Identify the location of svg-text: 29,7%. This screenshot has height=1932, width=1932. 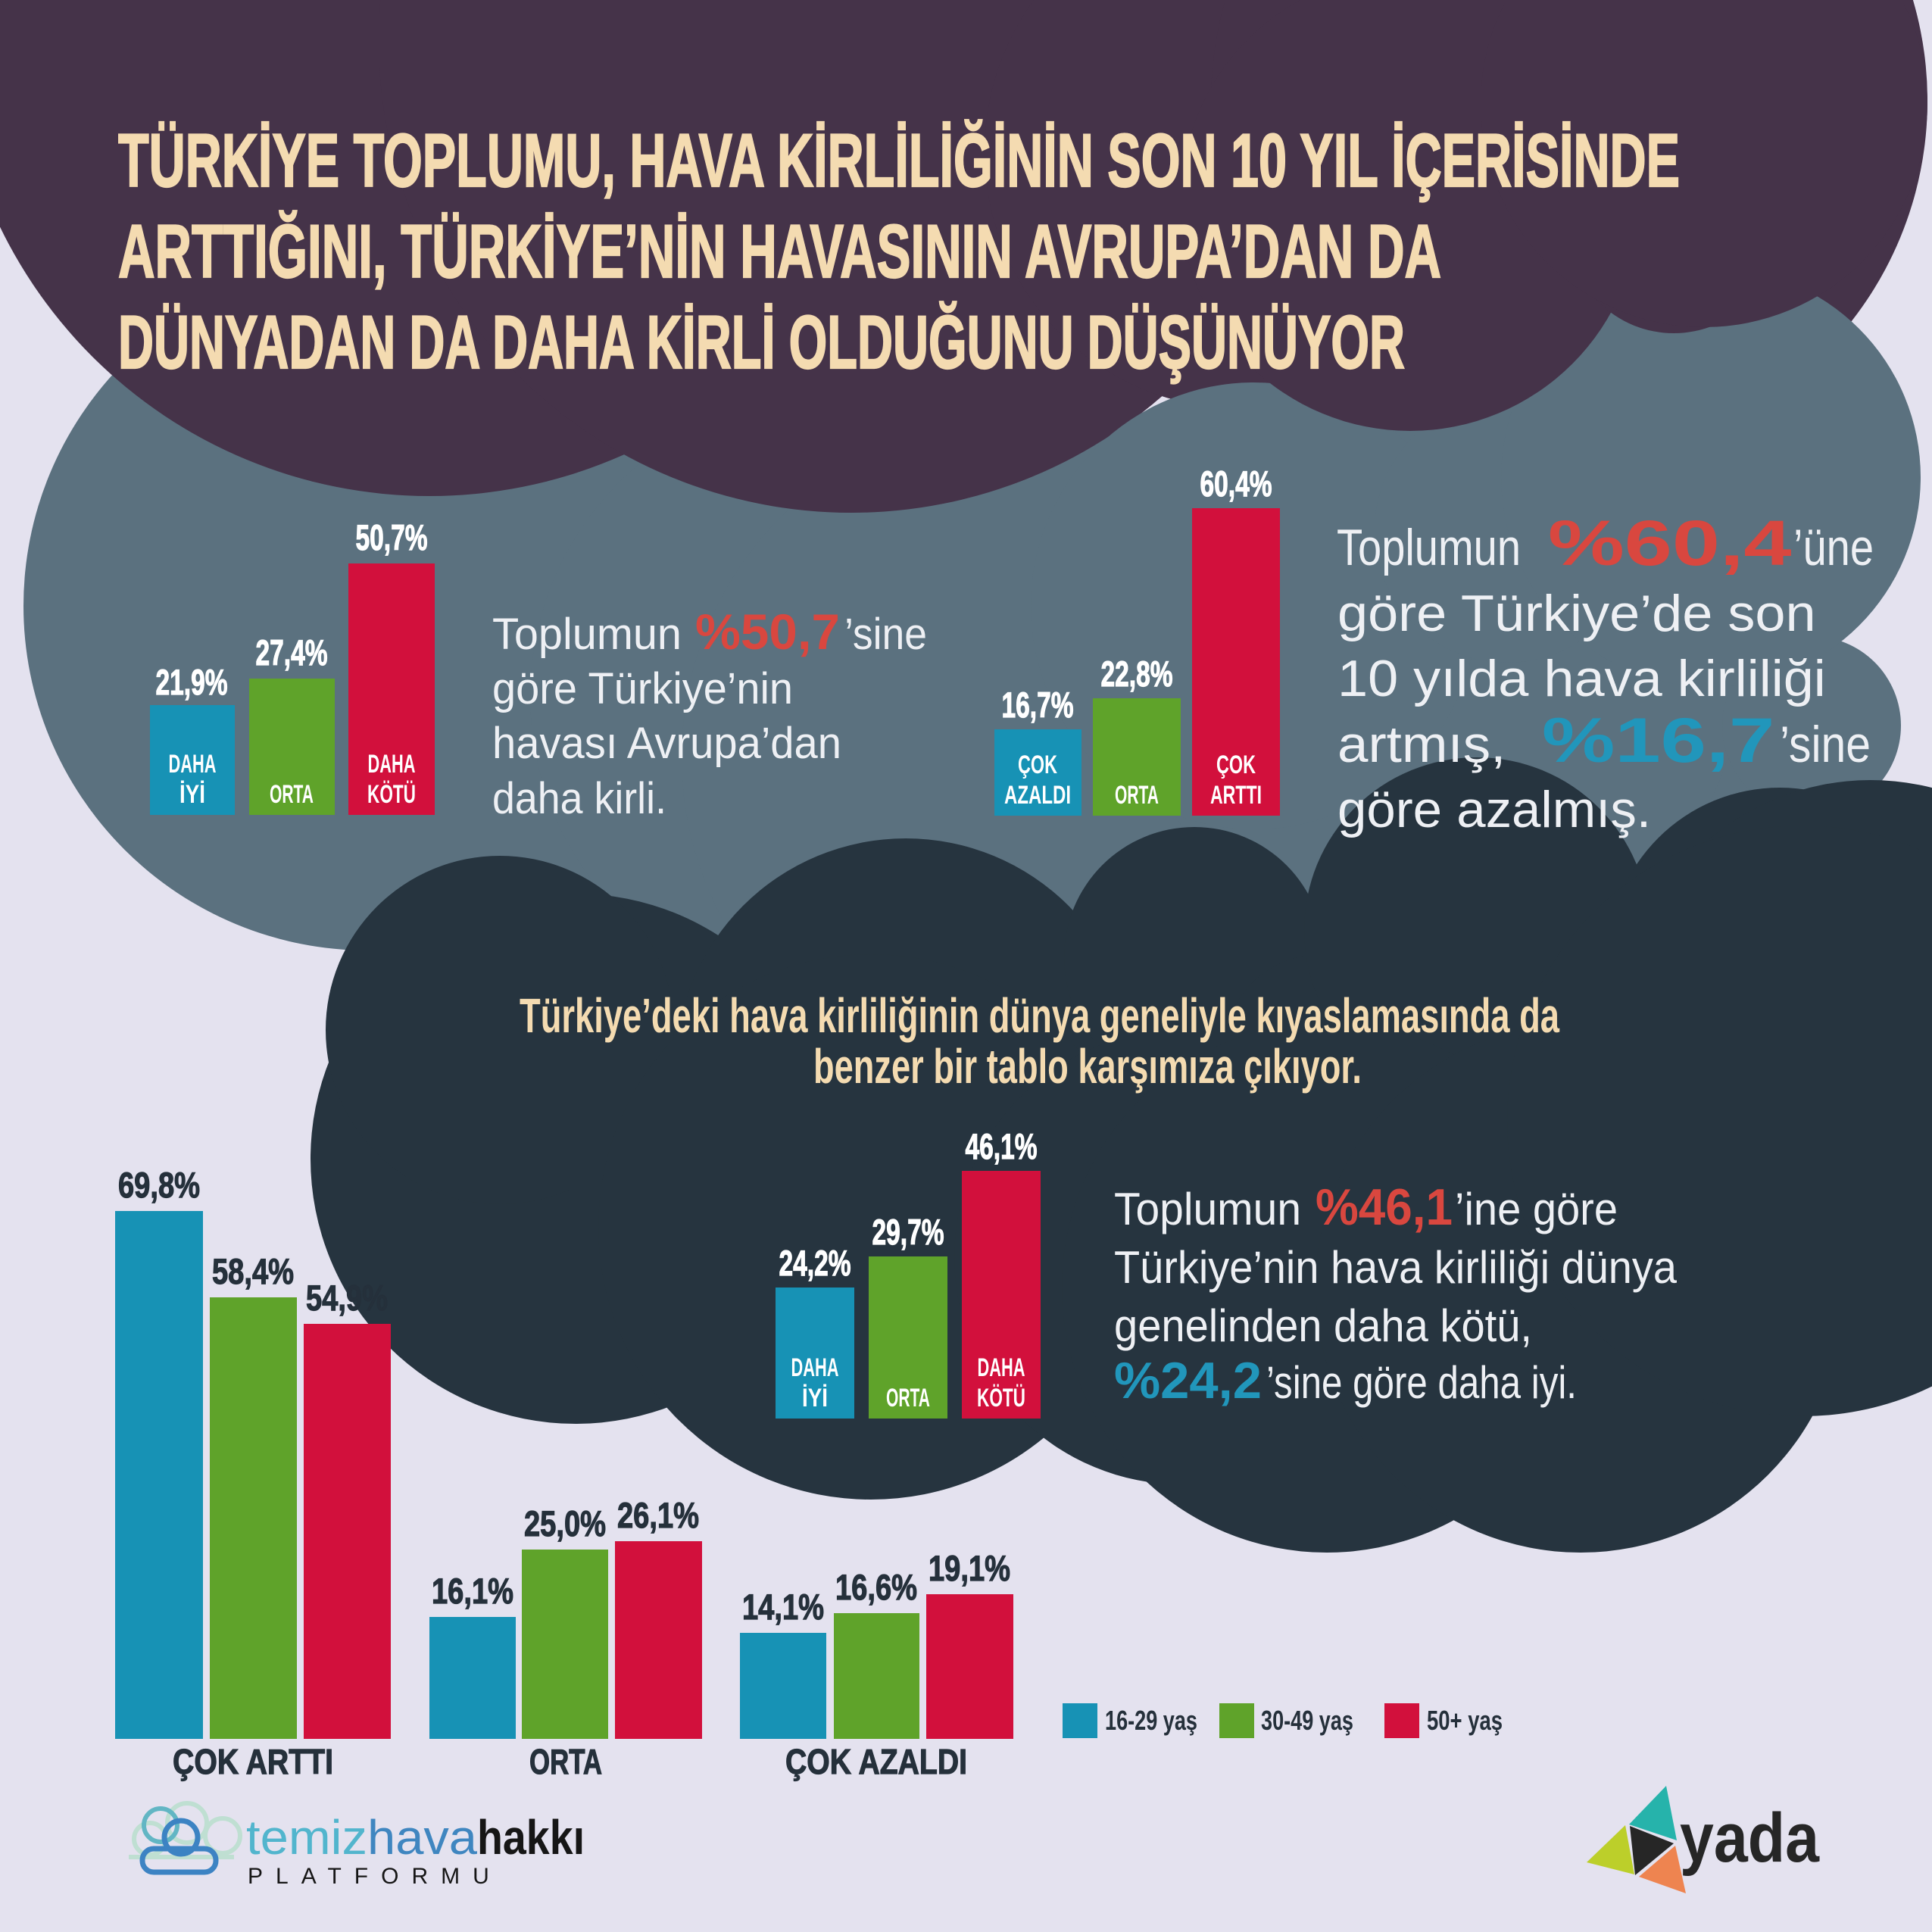
(908, 1232).